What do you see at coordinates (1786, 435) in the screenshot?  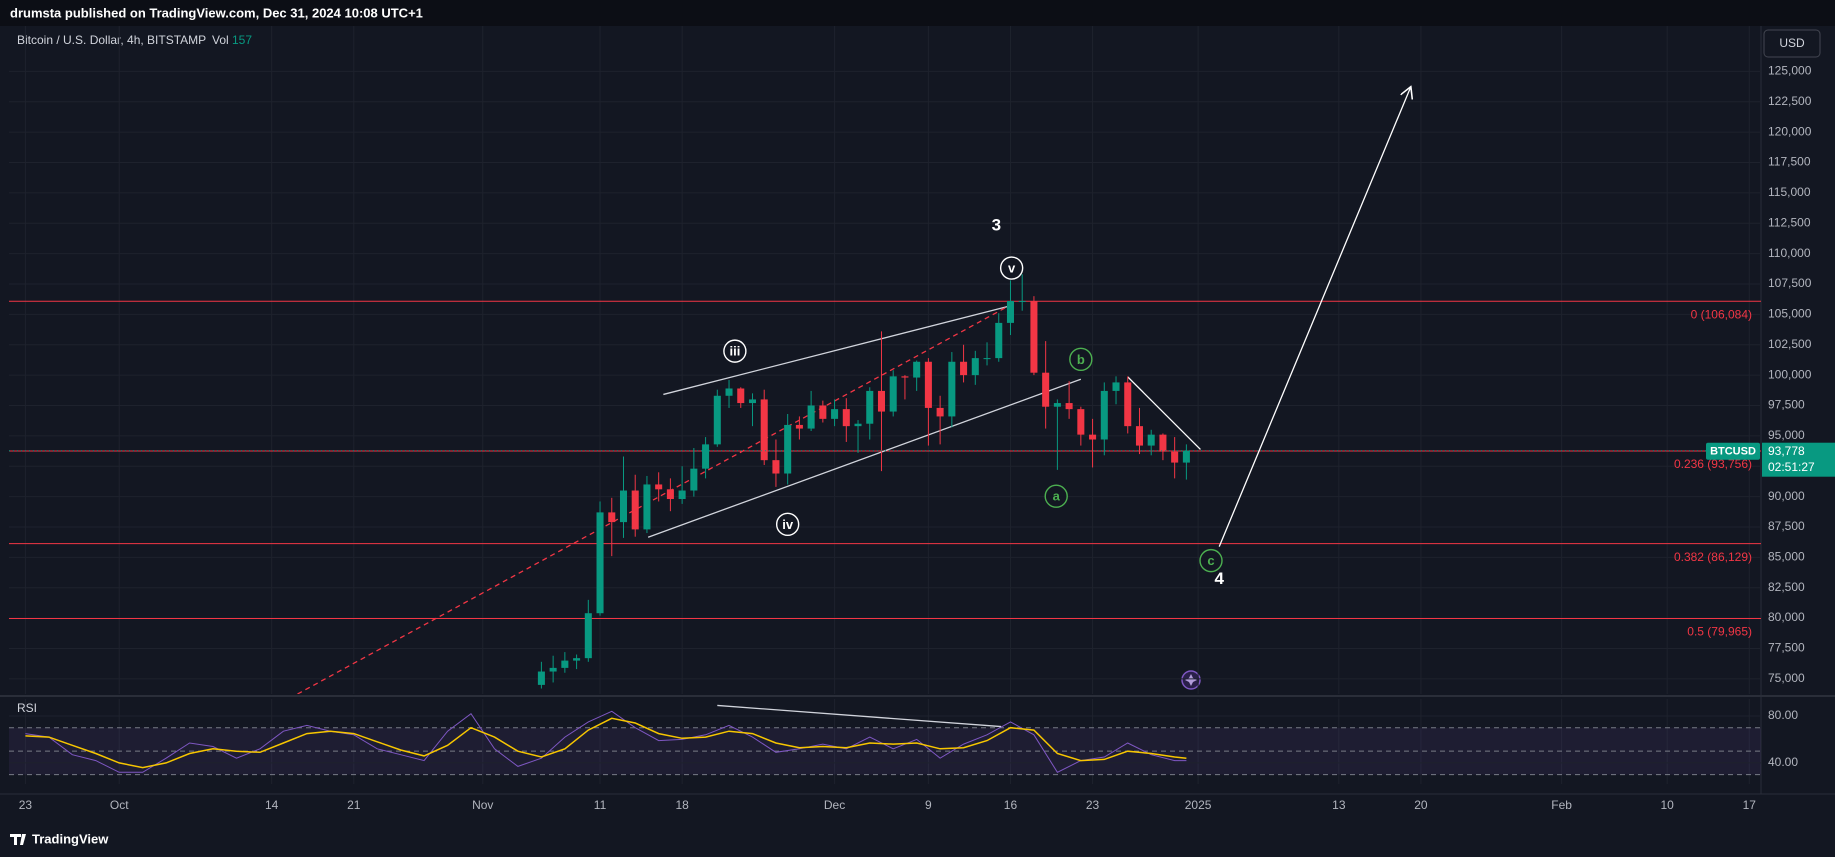 I see `y-tick-label: 95,000` at bounding box center [1786, 435].